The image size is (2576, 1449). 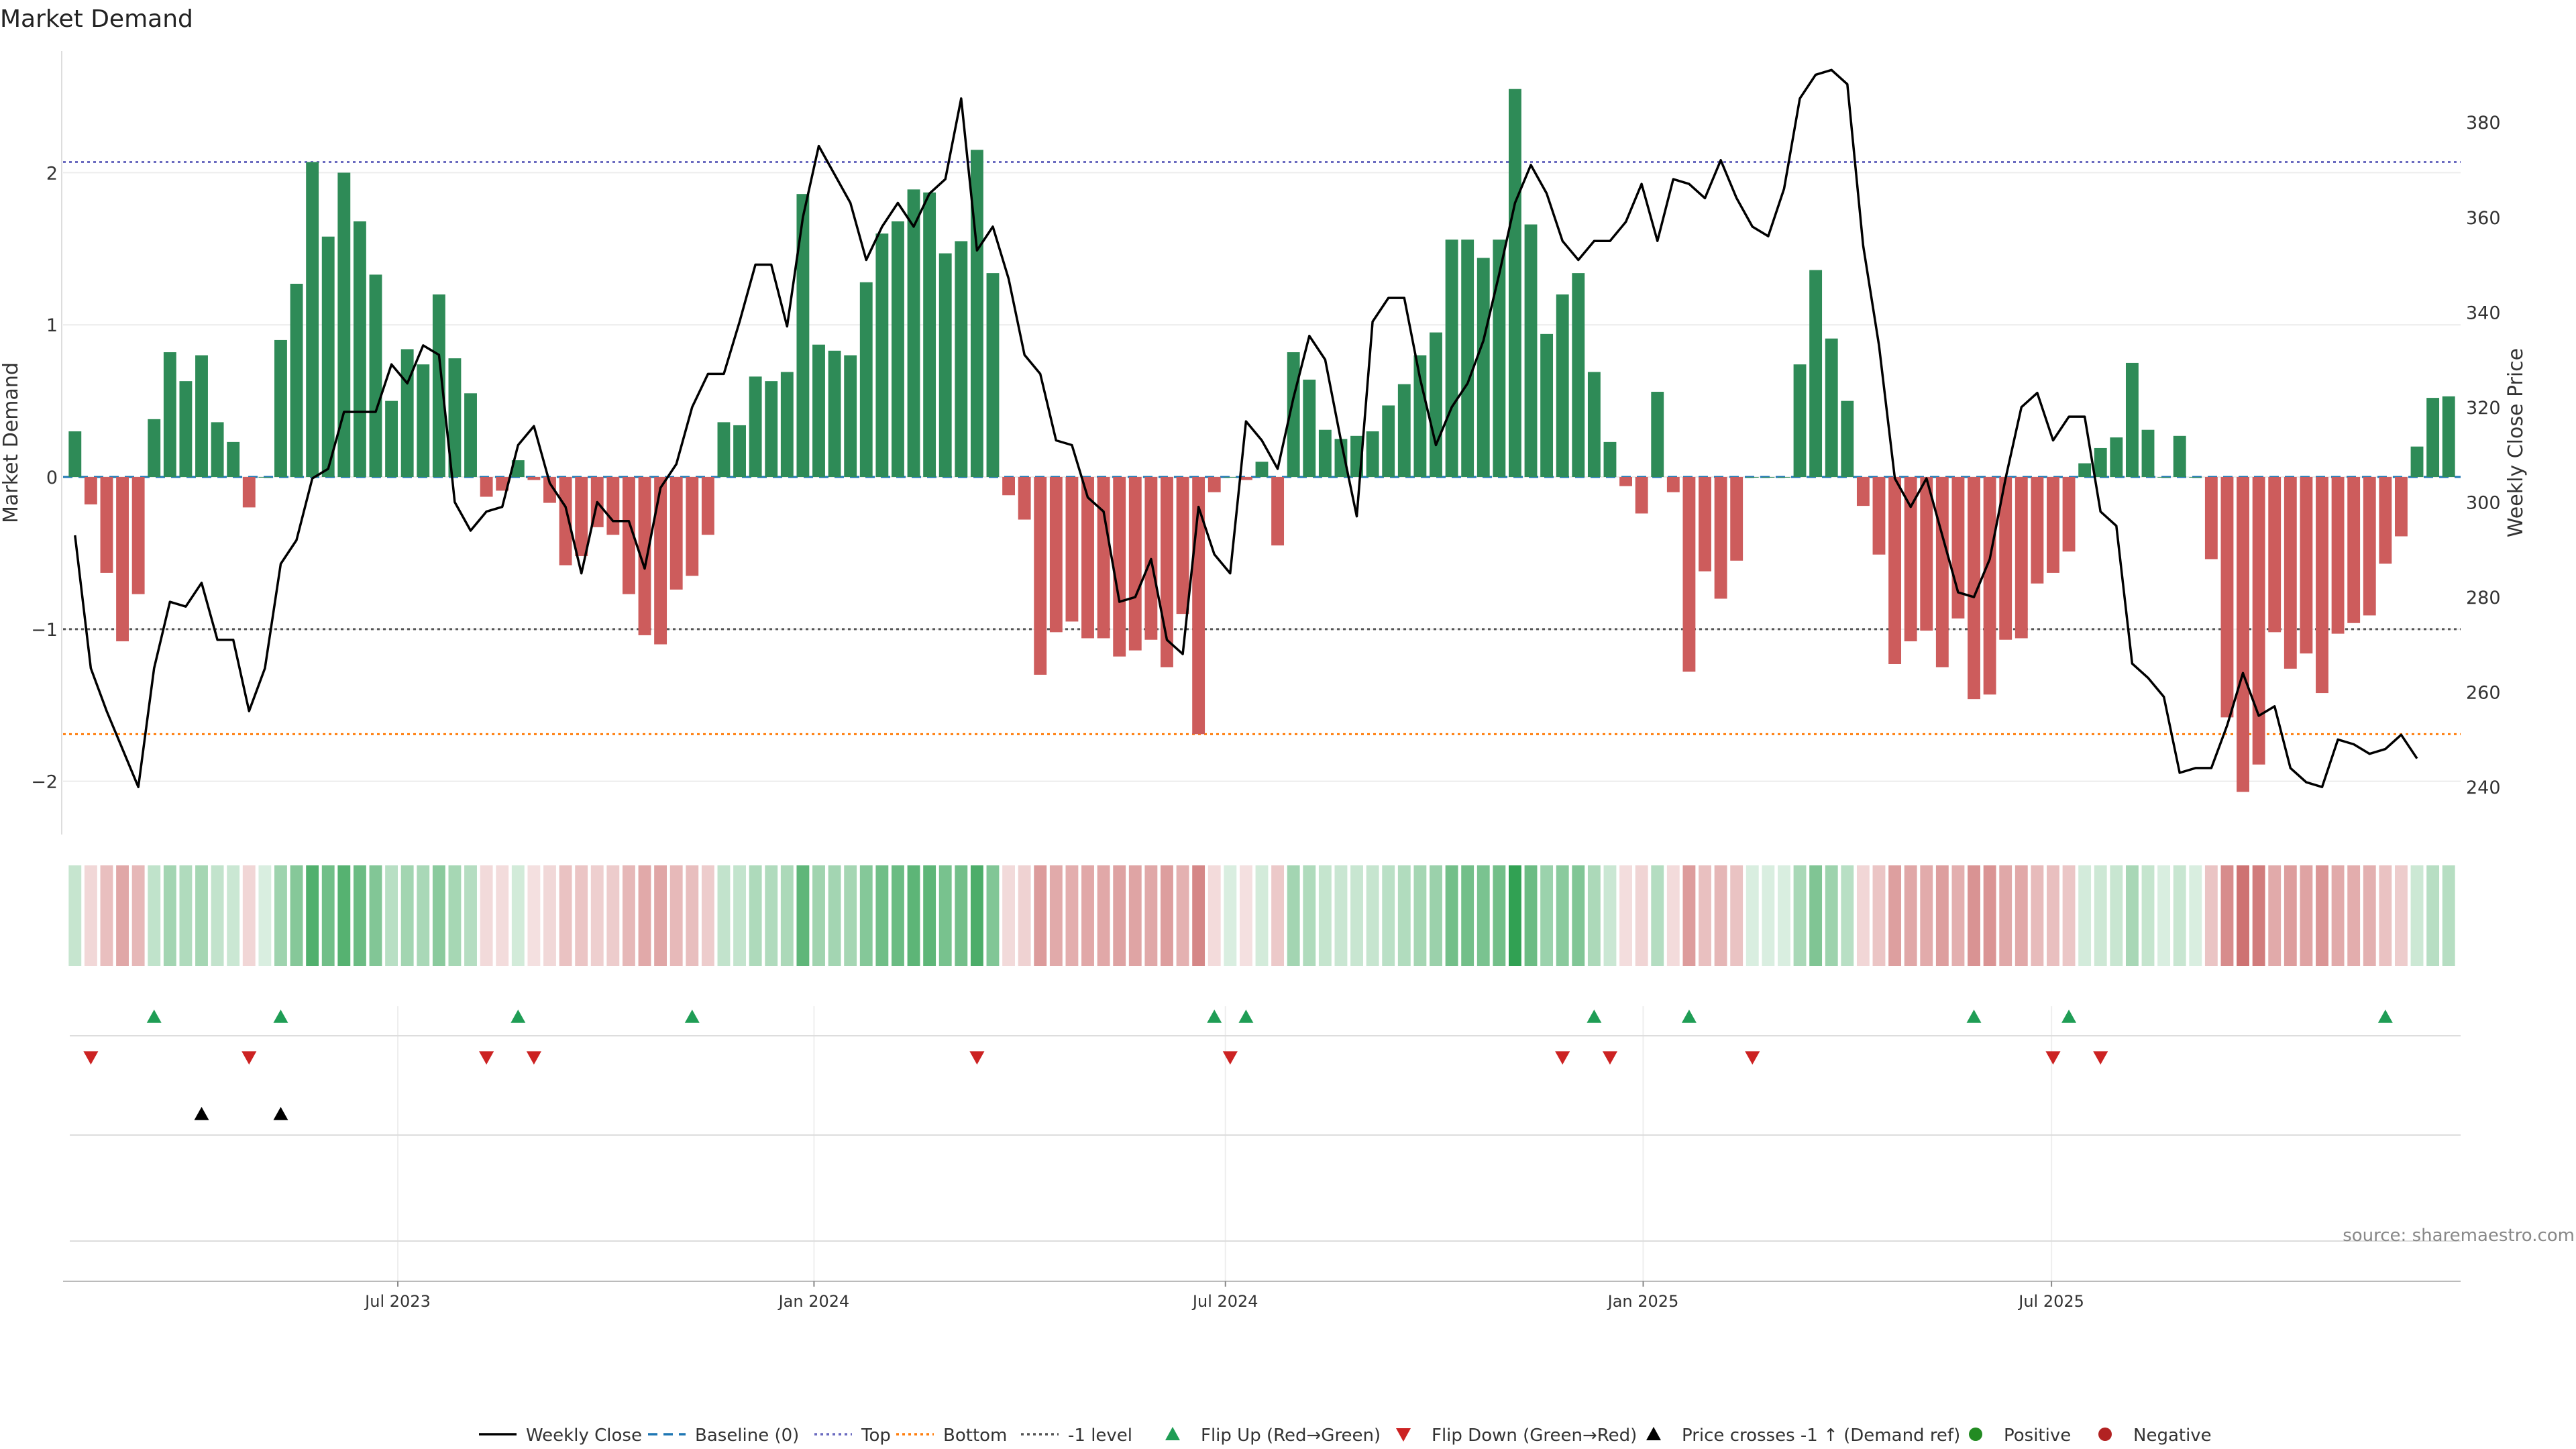 What do you see at coordinates (723, 1436) in the screenshot?
I see `legend-item: Baseline (0)` at bounding box center [723, 1436].